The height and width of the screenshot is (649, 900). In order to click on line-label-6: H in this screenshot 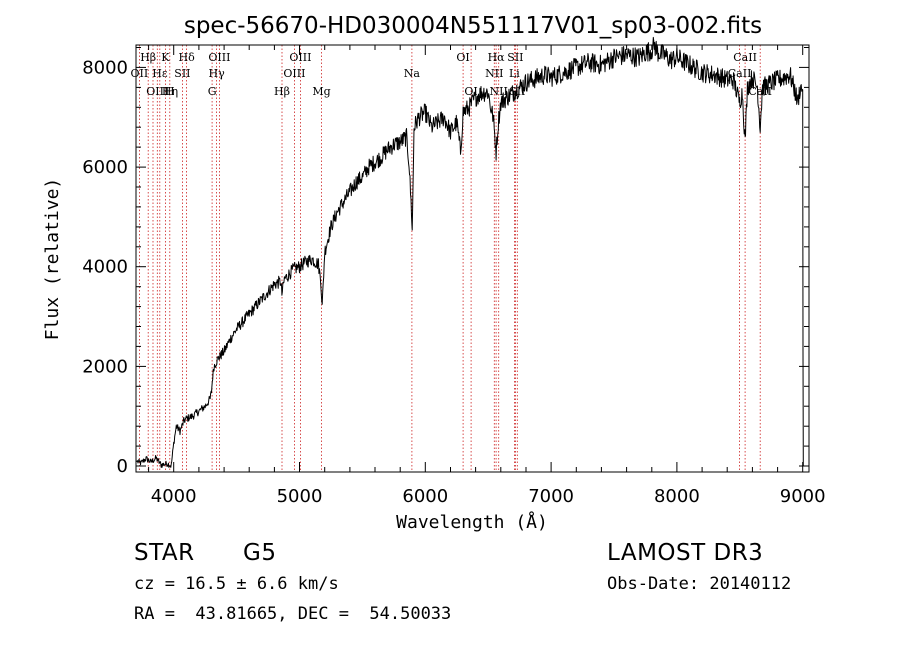, I will do `click(170, 91)`.